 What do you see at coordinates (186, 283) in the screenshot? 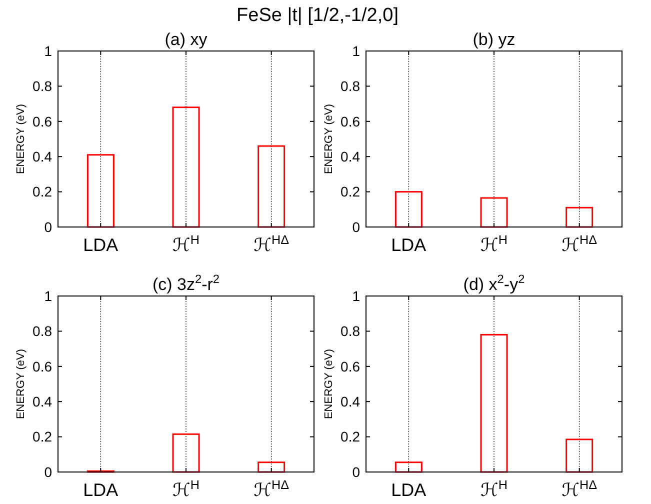
I see `chart-title: (c) 3z$^{2}$-r$^{2}$` at bounding box center [186, 283].